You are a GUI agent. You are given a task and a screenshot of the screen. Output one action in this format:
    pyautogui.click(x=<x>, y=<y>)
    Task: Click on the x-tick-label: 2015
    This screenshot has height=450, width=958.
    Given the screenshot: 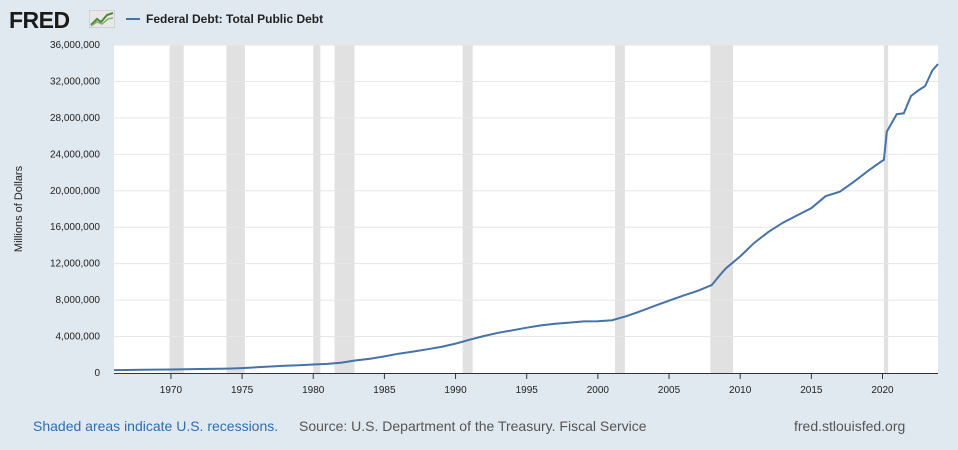 What is the action you would take?
    pyautogui.click(x=811, y=390)
    